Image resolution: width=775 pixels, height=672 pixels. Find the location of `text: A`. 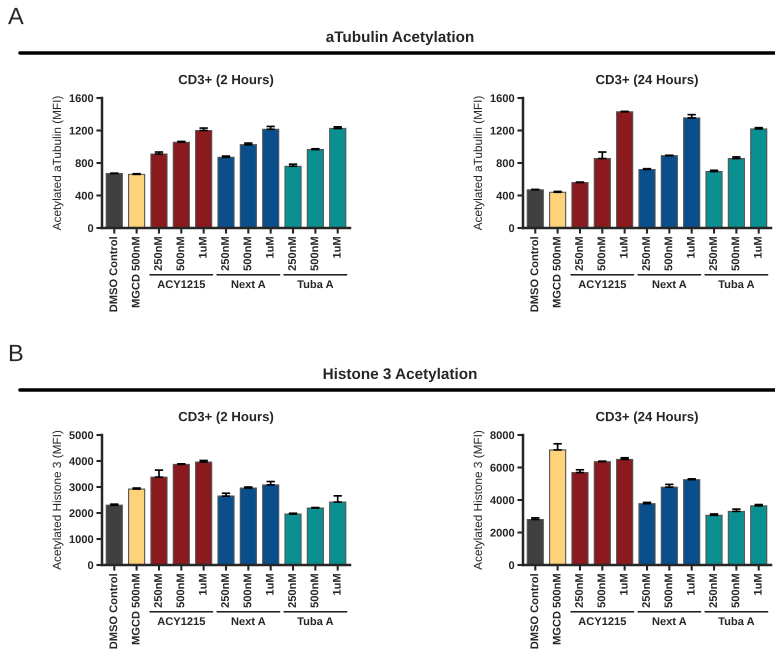

text: A is located at coordinates (16, 16).